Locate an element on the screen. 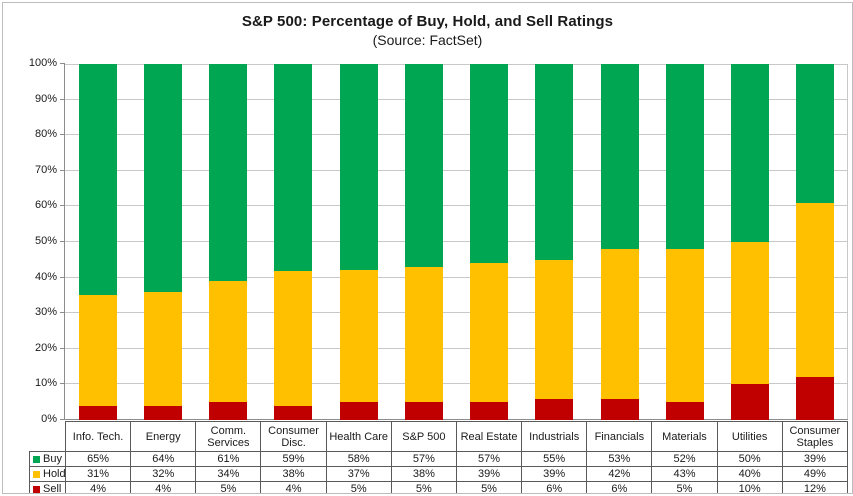 This screenshot has width=853, height=496. y-axis: 100% 90% 80% 70% 60% 50% 40% 30% 20% 10% 0% is located at coordinates (30, 241).